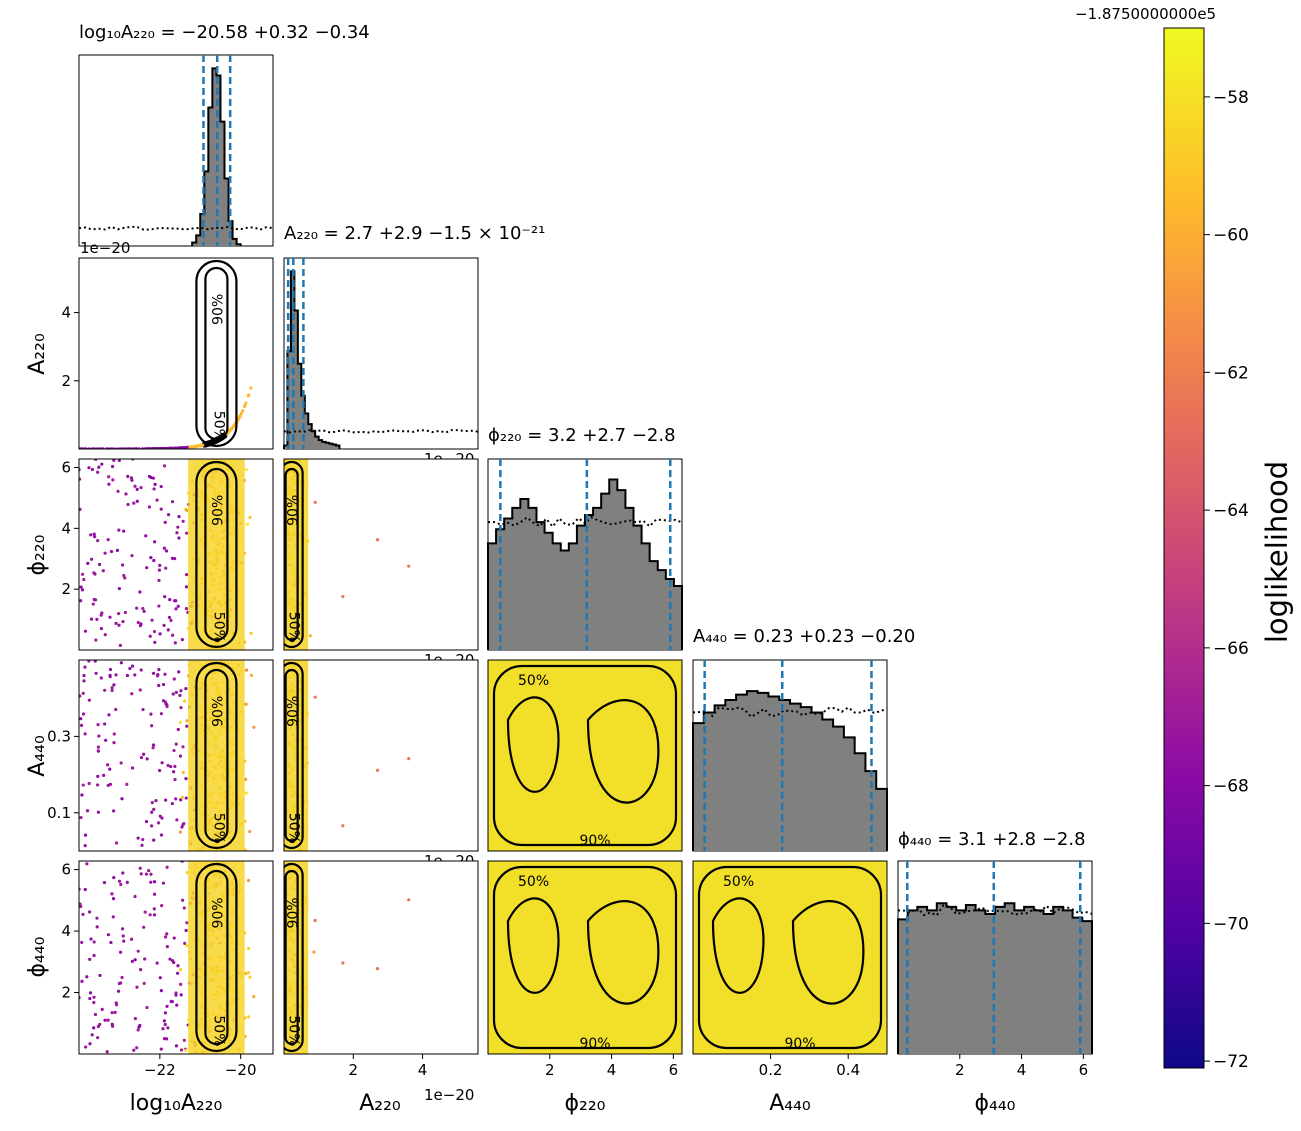  I want to click on x-tick-label-phi220: 4, so click(612, 1070).